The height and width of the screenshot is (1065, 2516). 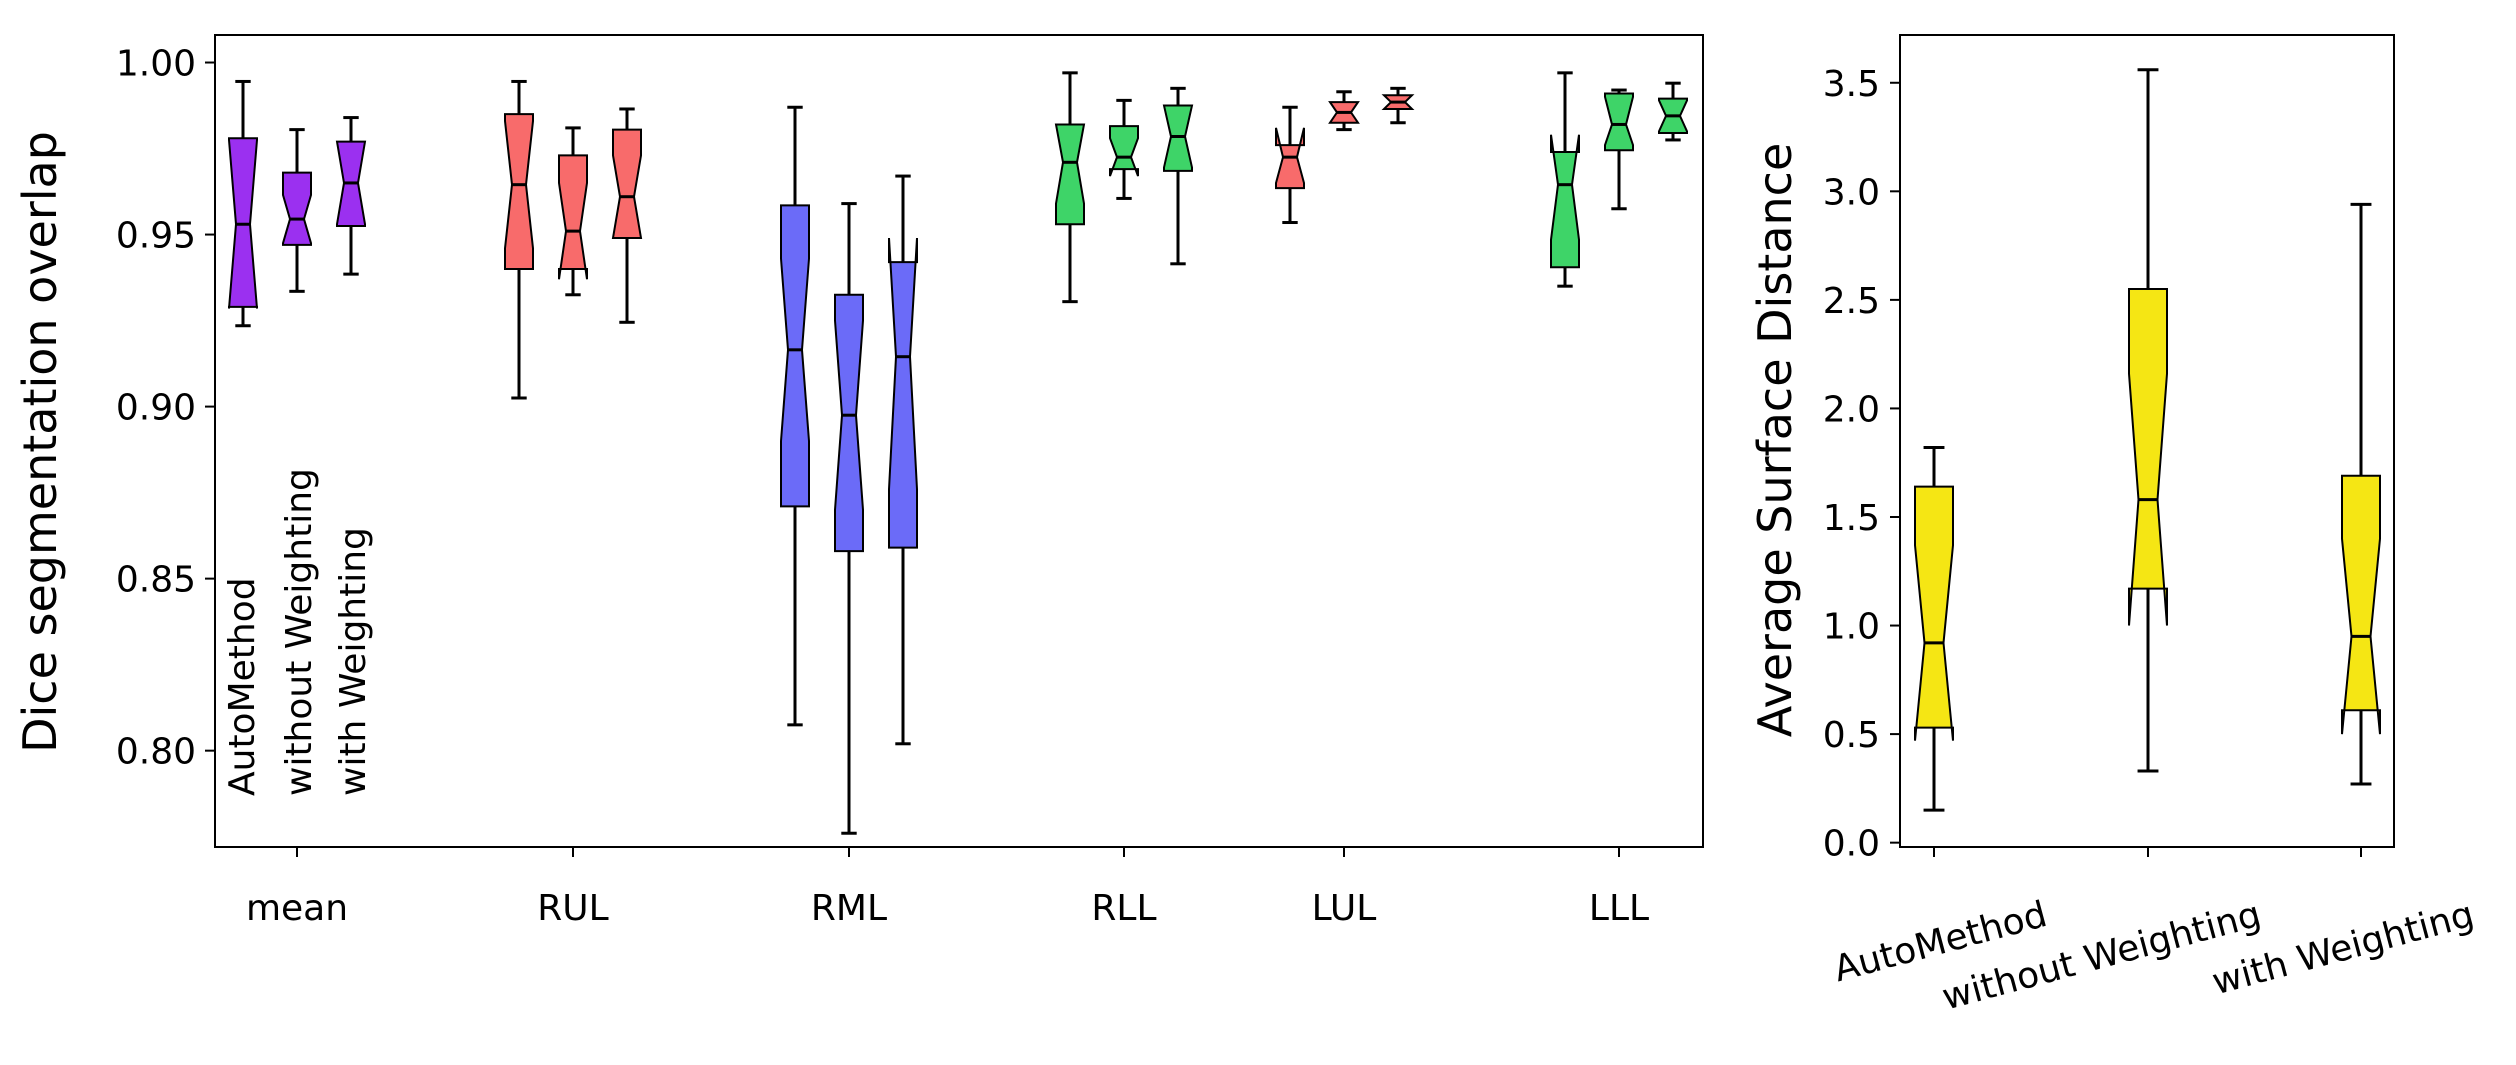 What do you see at coordinates (573, 217) in the screenshot?
I see `dice-rul-without-weighting-box` at bounding box center [573, 217].